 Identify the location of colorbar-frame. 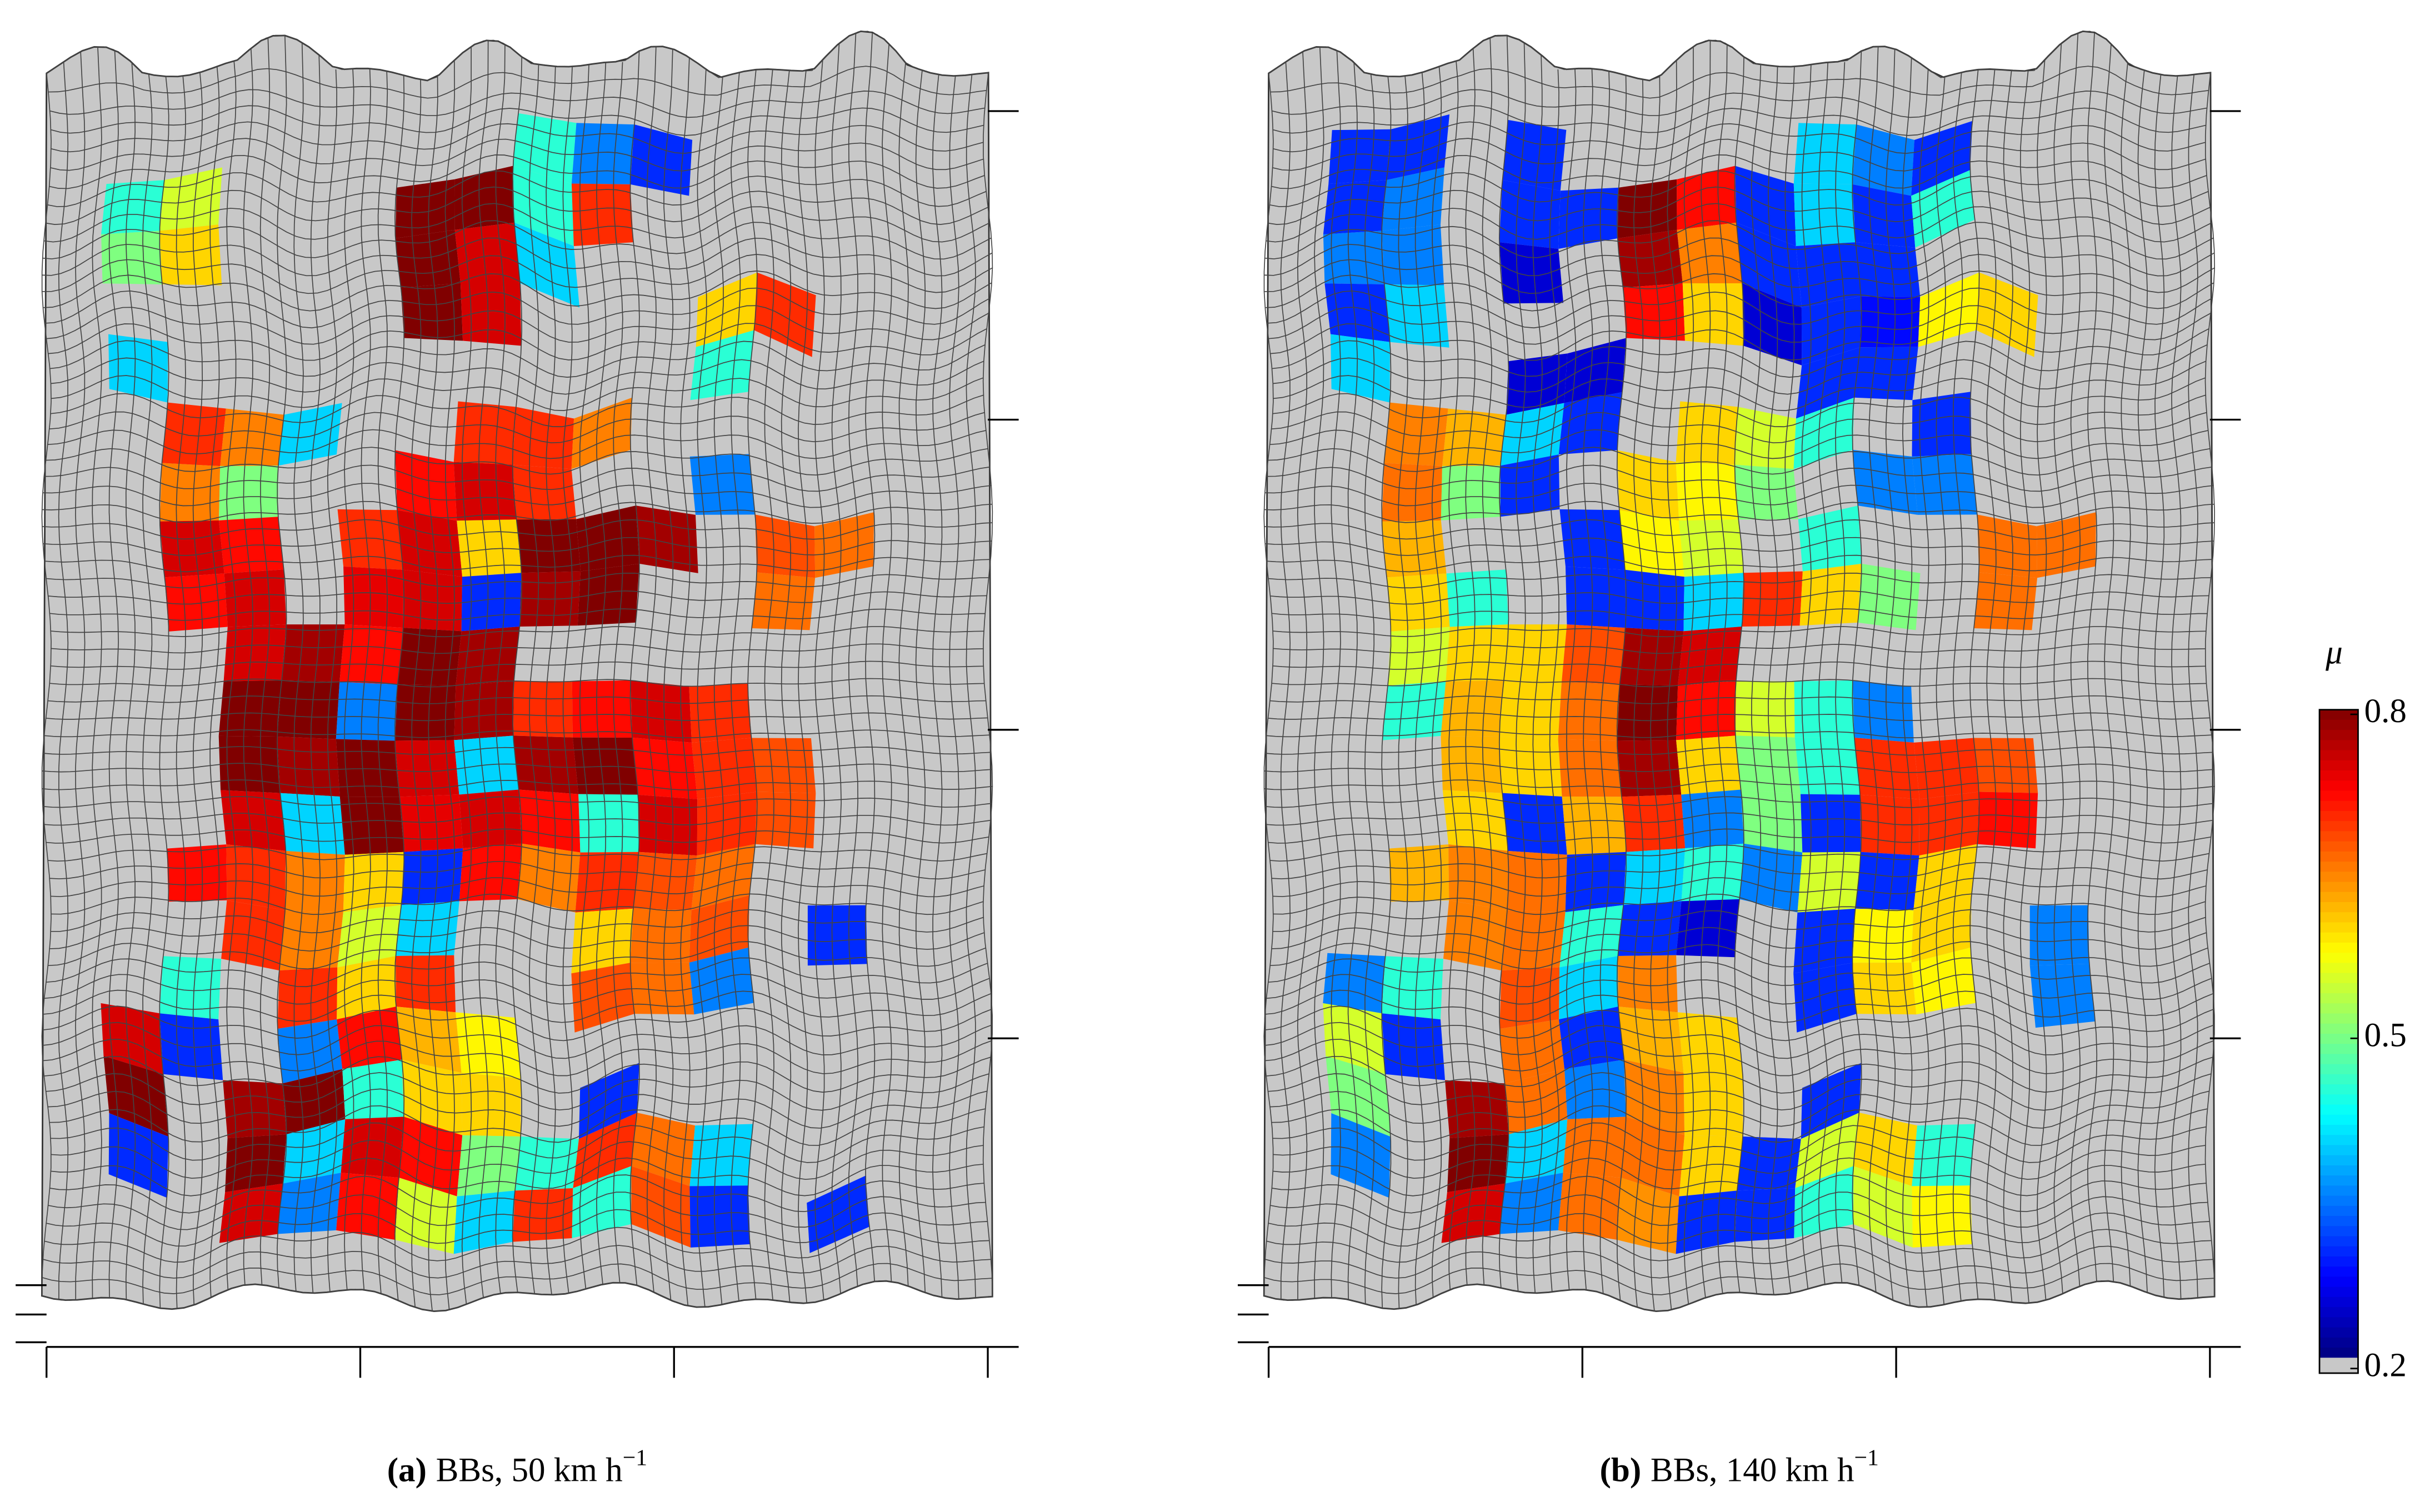
(2338, 1041).